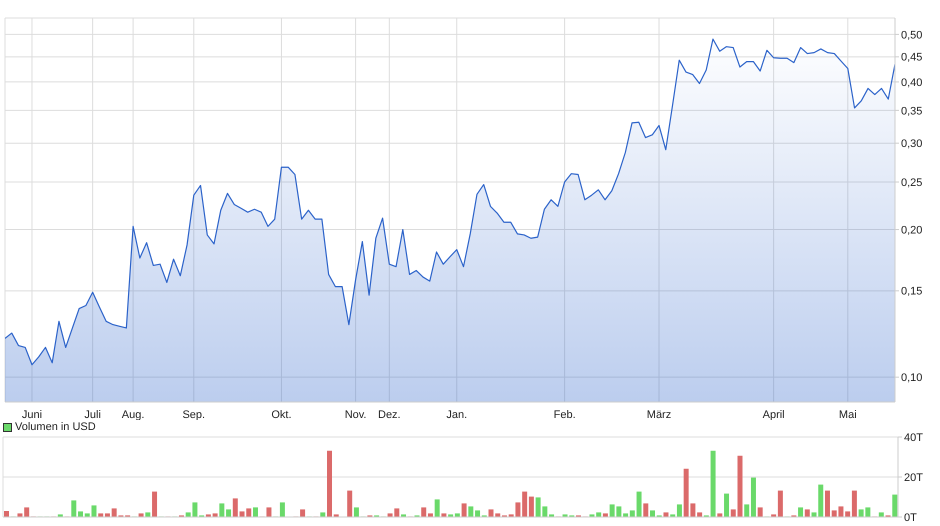 This screenshot has height=526, width=940. What do you see at coordinates (281, 414) in the screenshot?
I see `x-tick-label: Okt.` at bounding box center [281, 414].